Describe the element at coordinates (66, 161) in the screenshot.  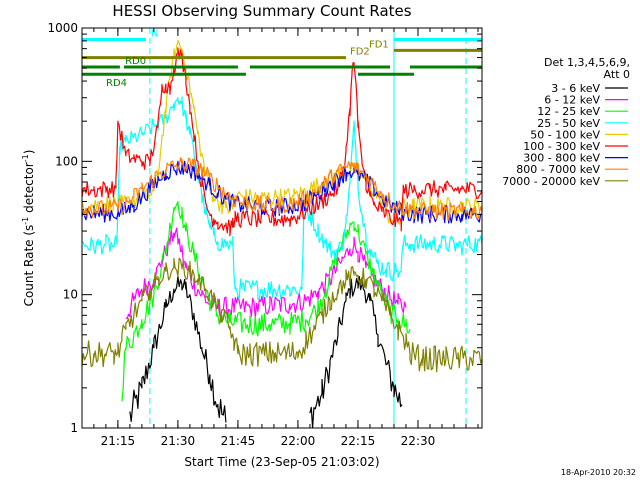
I see `y-tick-label-2: 100` at that location.